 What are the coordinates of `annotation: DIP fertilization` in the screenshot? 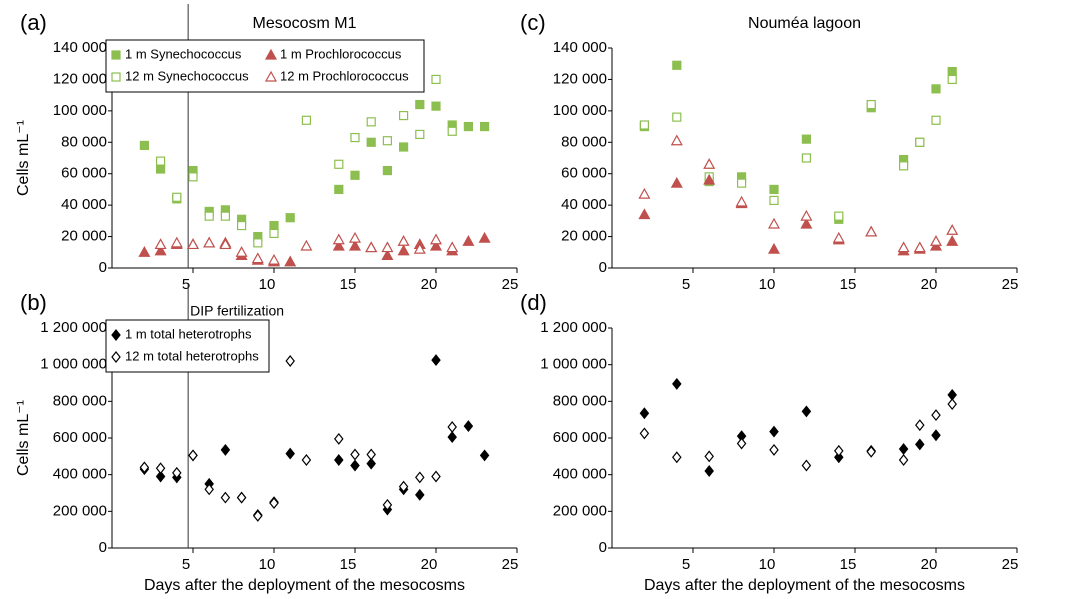 It's located at (237, 311).